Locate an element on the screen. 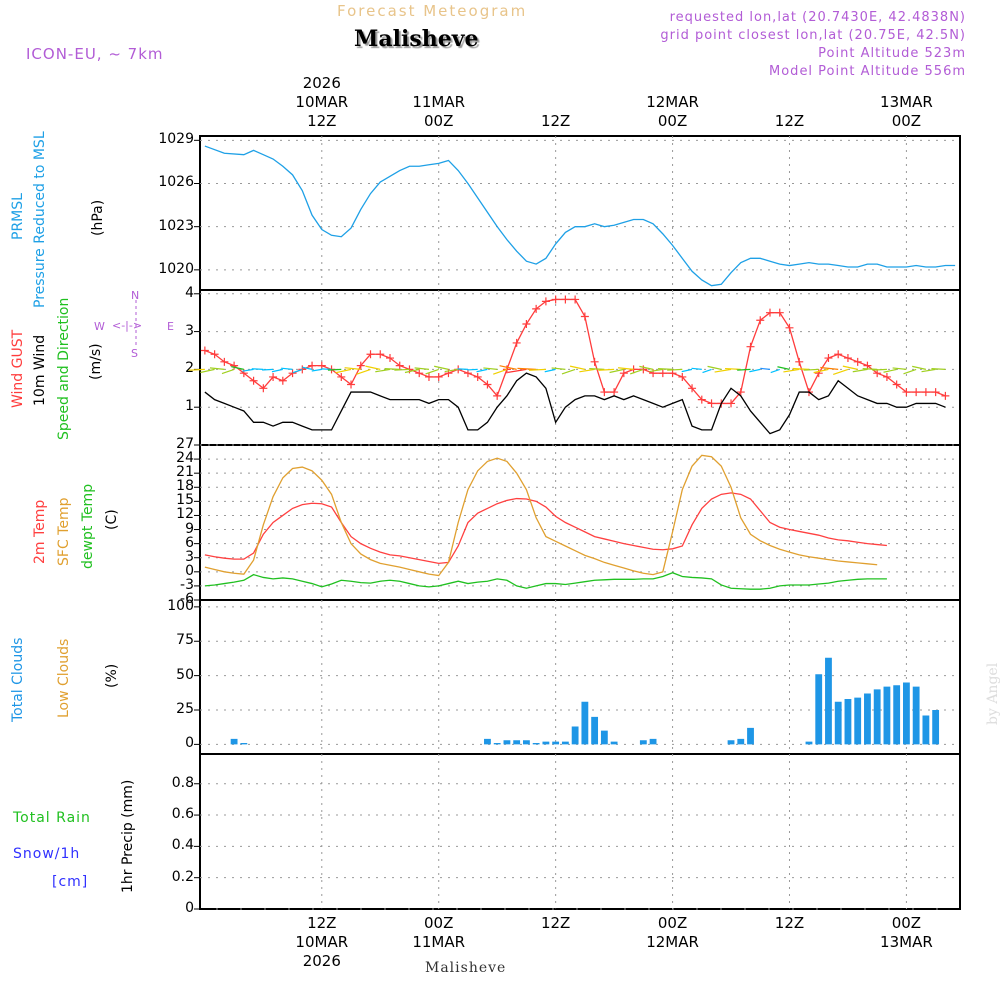  top-axis-label: 13MAR is located at coordinates (906, 102).